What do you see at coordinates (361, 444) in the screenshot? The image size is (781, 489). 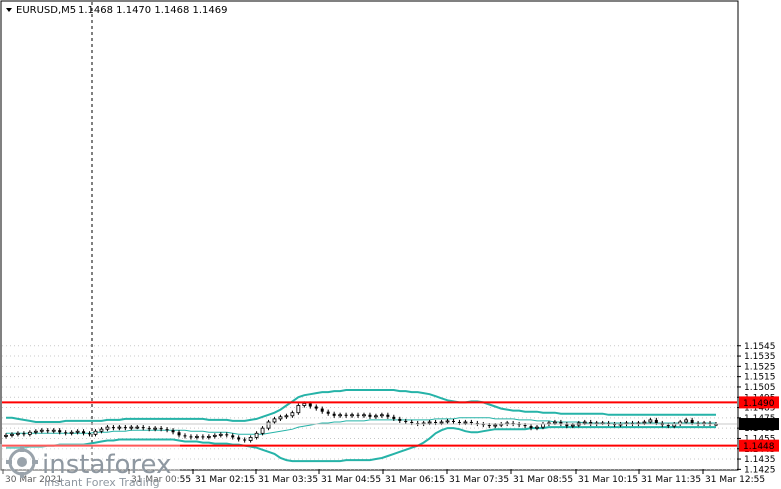 I see `bollinger-lower-band` at bounding box center [361, 444].